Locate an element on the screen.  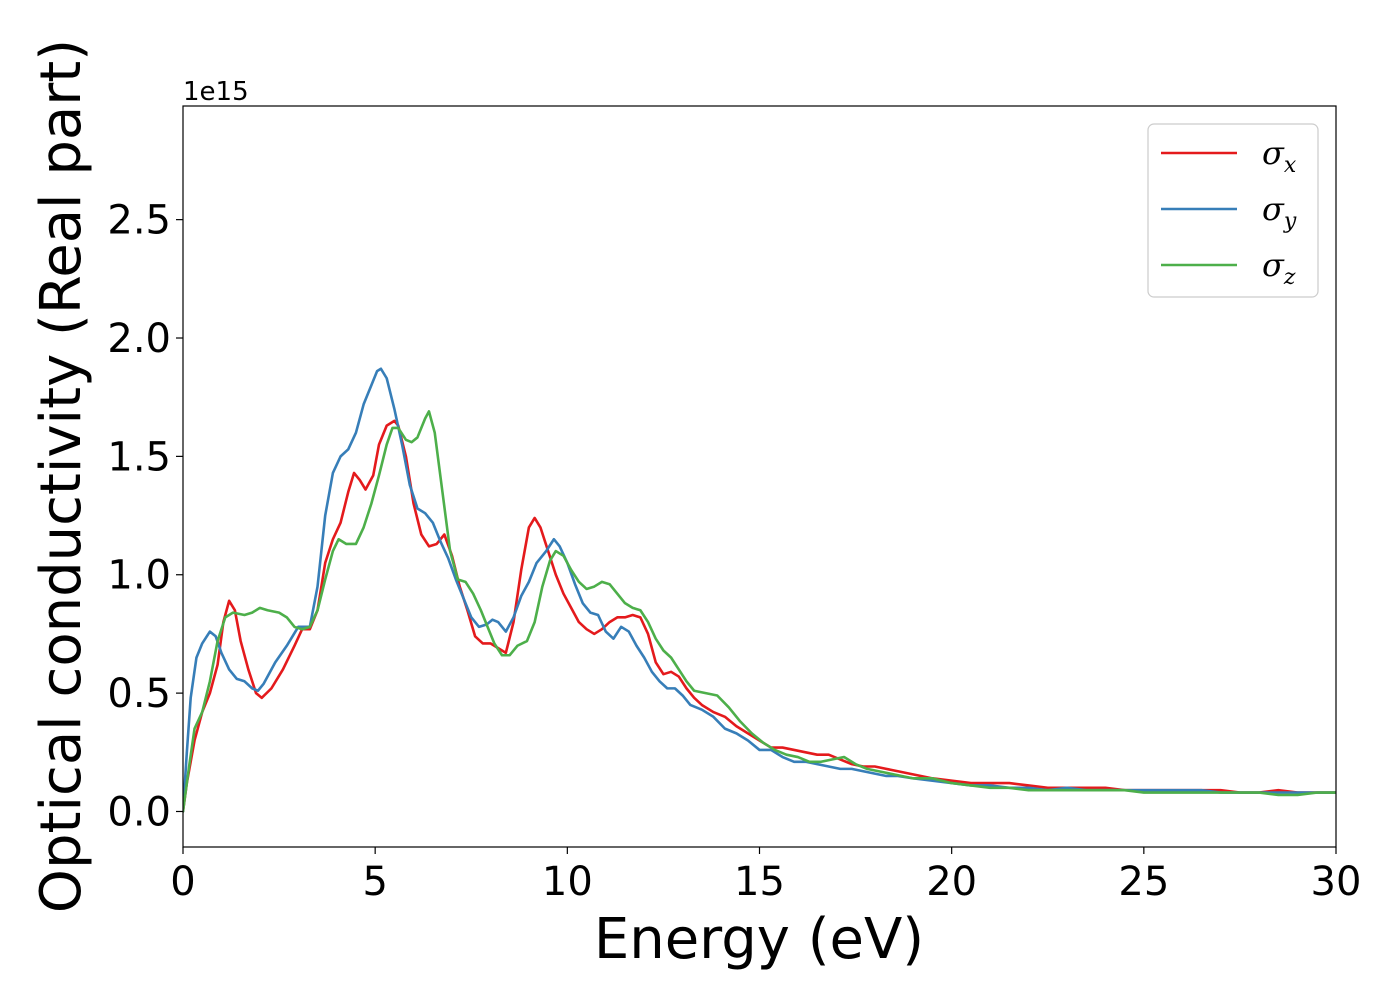
x-tick-label: 25 is located at coordinates (1143, 882).